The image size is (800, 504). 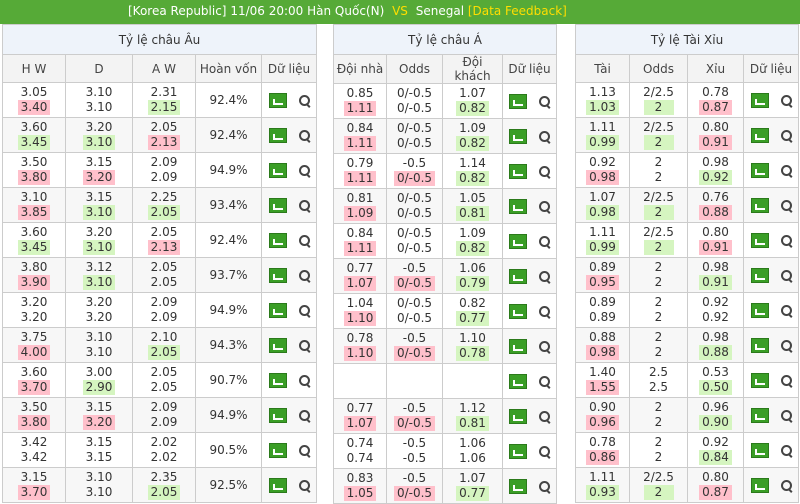 I want to click on away-win-odds-current: 2.09, so click(x=164, y=177).